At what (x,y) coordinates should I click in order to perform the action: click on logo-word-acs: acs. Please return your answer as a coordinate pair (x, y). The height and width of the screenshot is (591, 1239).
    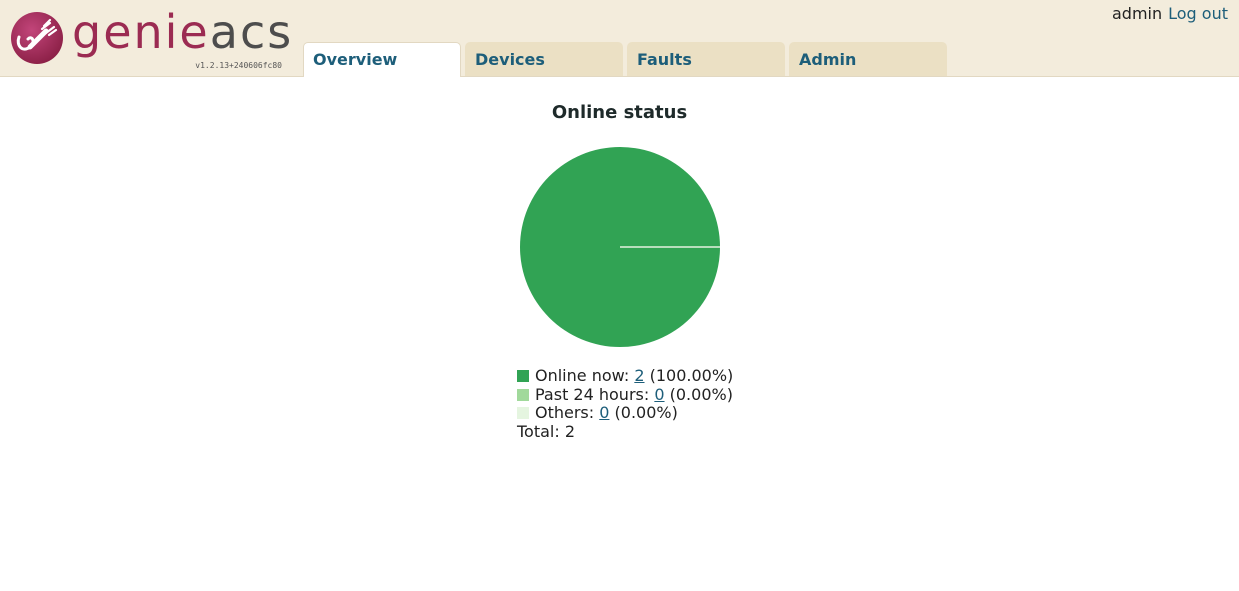
    Looking at the image, I should click on (251, 32).